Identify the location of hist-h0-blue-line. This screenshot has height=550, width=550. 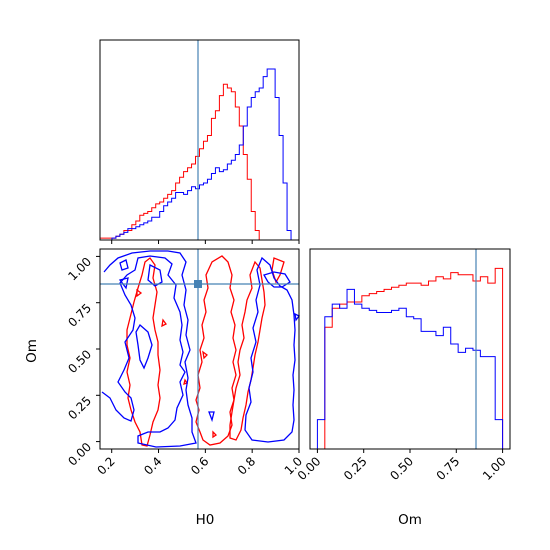
(199, 154).